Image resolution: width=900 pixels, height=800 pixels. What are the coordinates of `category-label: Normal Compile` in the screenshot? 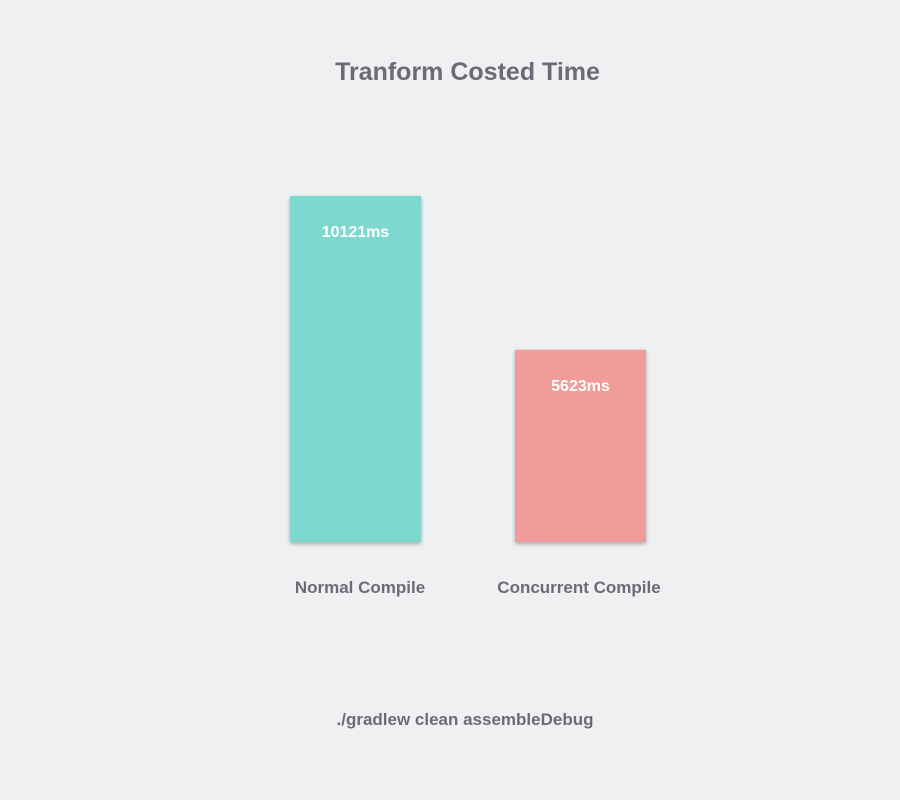 It's located at (360, 587).